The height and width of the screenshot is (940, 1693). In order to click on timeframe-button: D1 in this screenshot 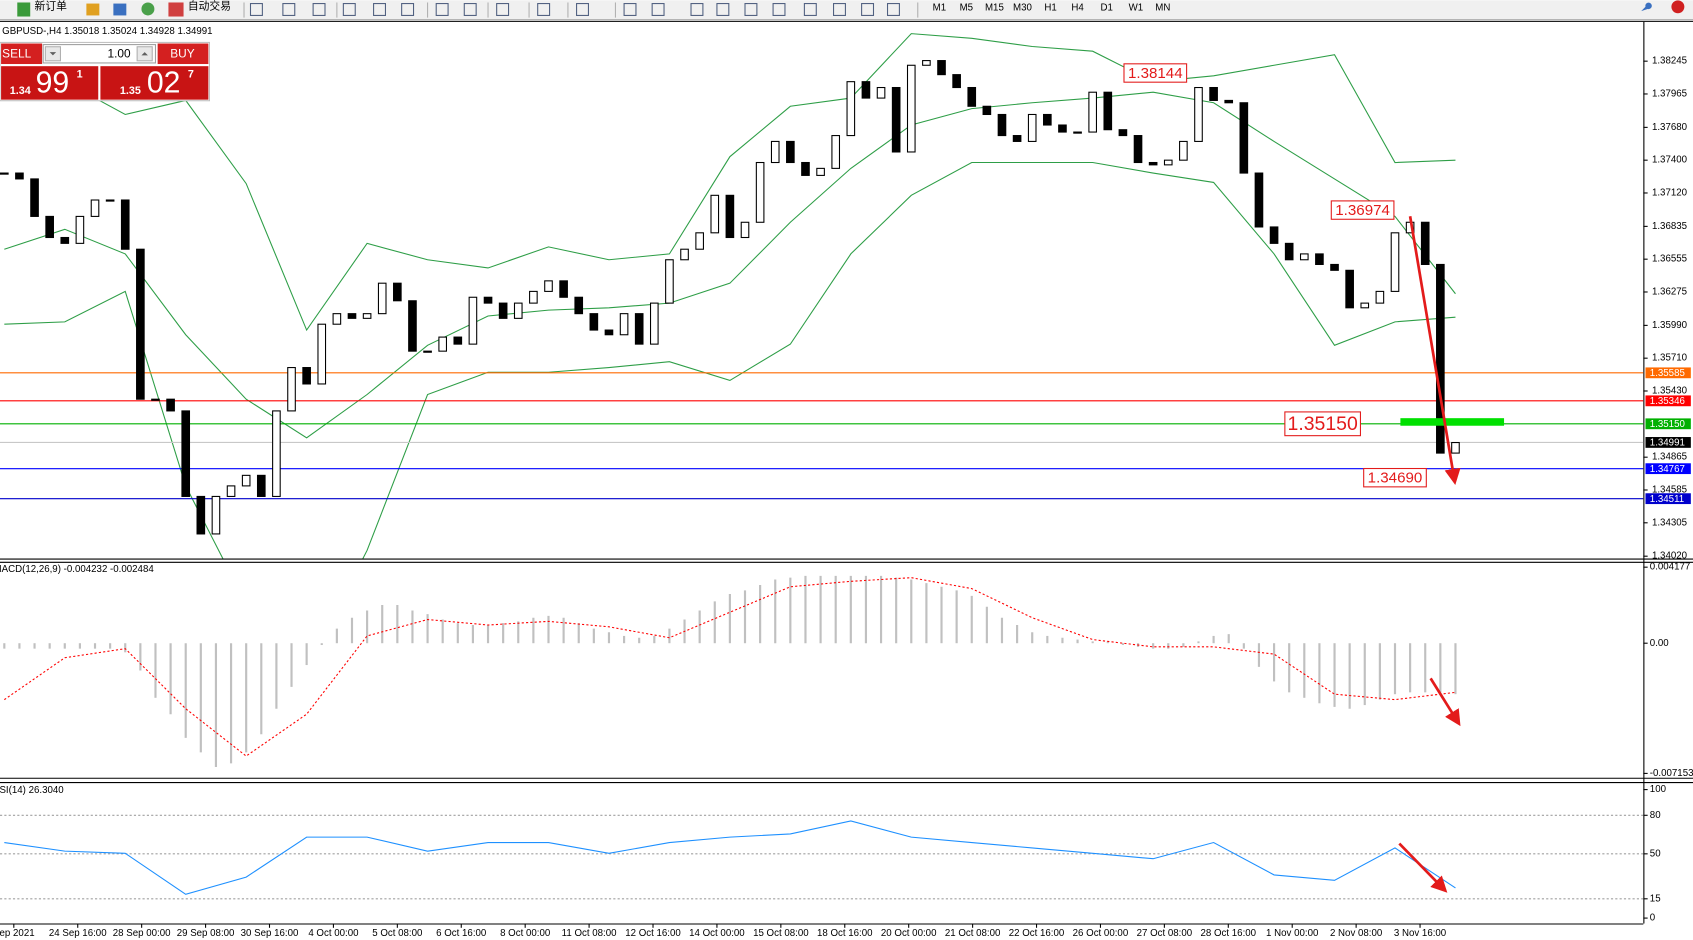, I will do `click(1107, 7)`.